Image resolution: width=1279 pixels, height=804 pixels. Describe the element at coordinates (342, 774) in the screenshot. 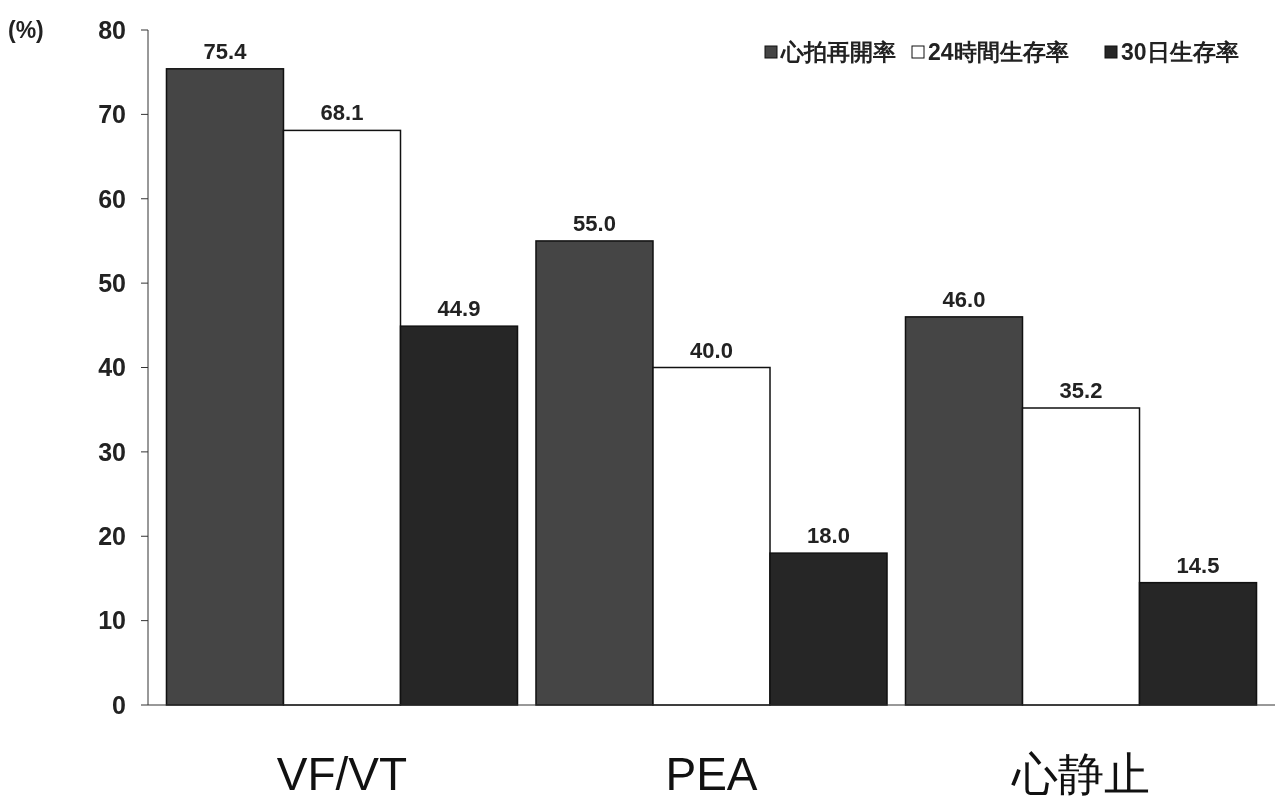

I see `x-tick-label: VF/VT` at that location.